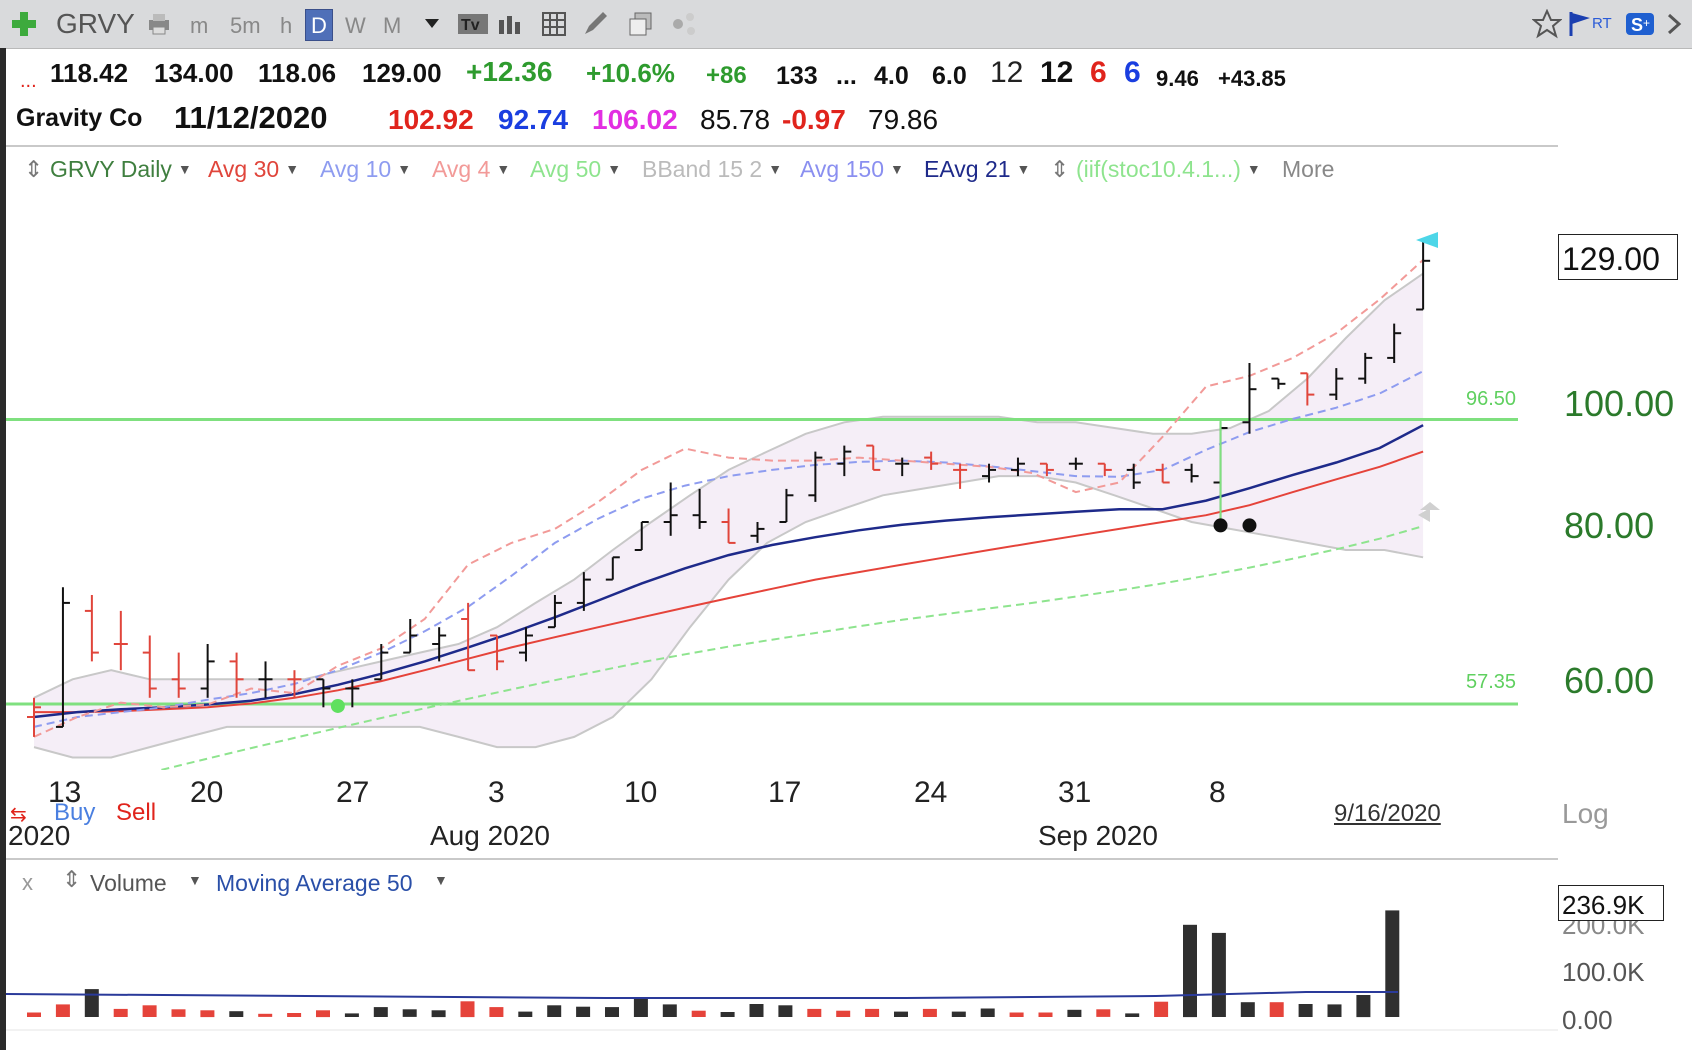 Image resolution: width=1692 pixels, height=1050 pixels. Describe the element at coordinates (72, 879) in the screenshot. I see `volume-move-handle-icon: ⇕` at that location.